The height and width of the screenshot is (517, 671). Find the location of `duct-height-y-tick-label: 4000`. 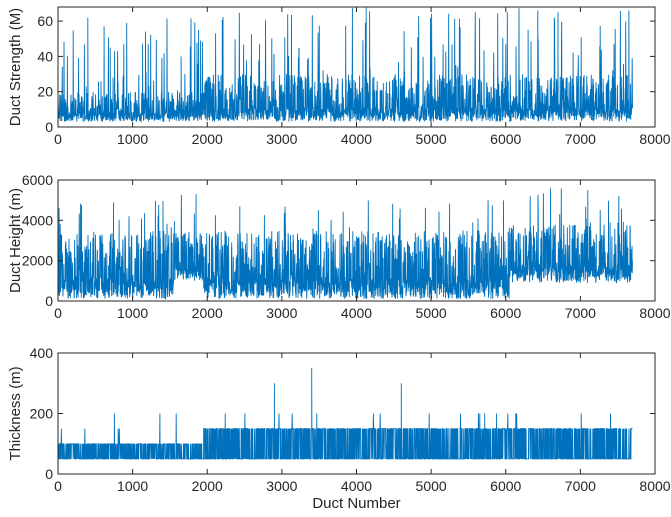

duct-height-y-tick-label: 4000 is located at coordinates (37, 220).